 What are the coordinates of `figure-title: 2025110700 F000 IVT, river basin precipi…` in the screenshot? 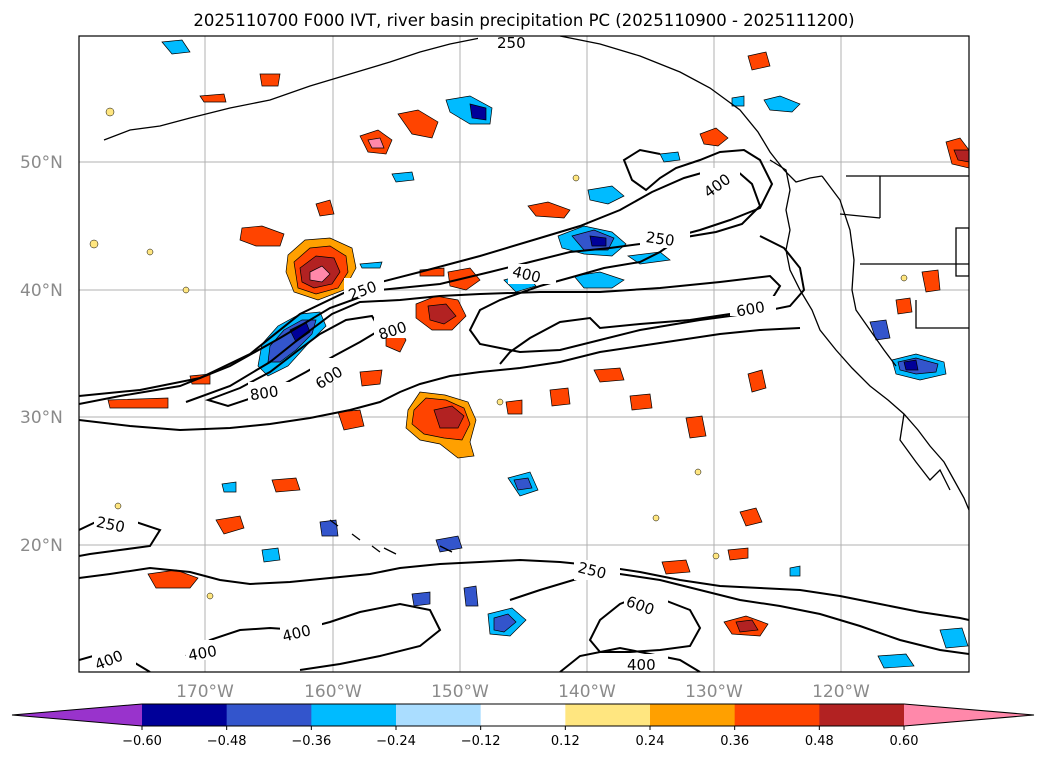 It's located at (523, 20).